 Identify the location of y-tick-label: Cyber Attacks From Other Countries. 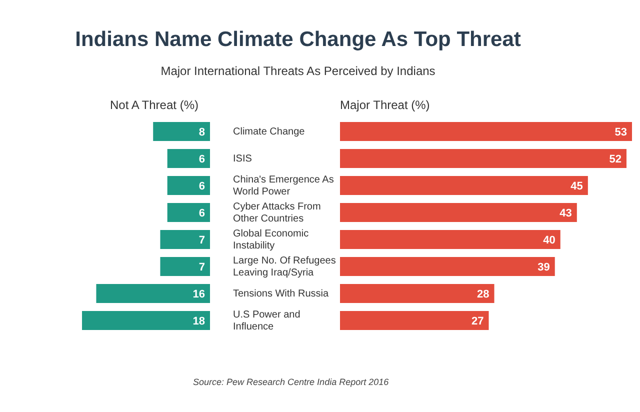
(277, 212).